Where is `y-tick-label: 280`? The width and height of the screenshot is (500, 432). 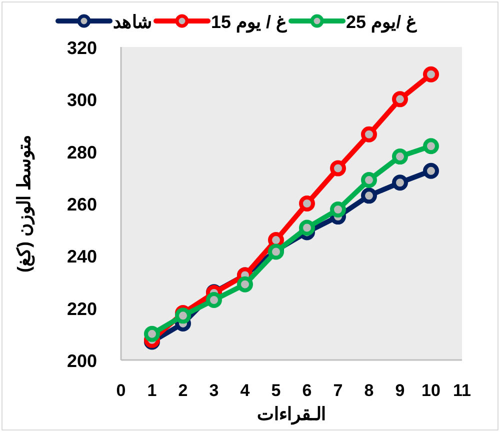
y-tick-label: 280 is located at coordinates (82, 152).